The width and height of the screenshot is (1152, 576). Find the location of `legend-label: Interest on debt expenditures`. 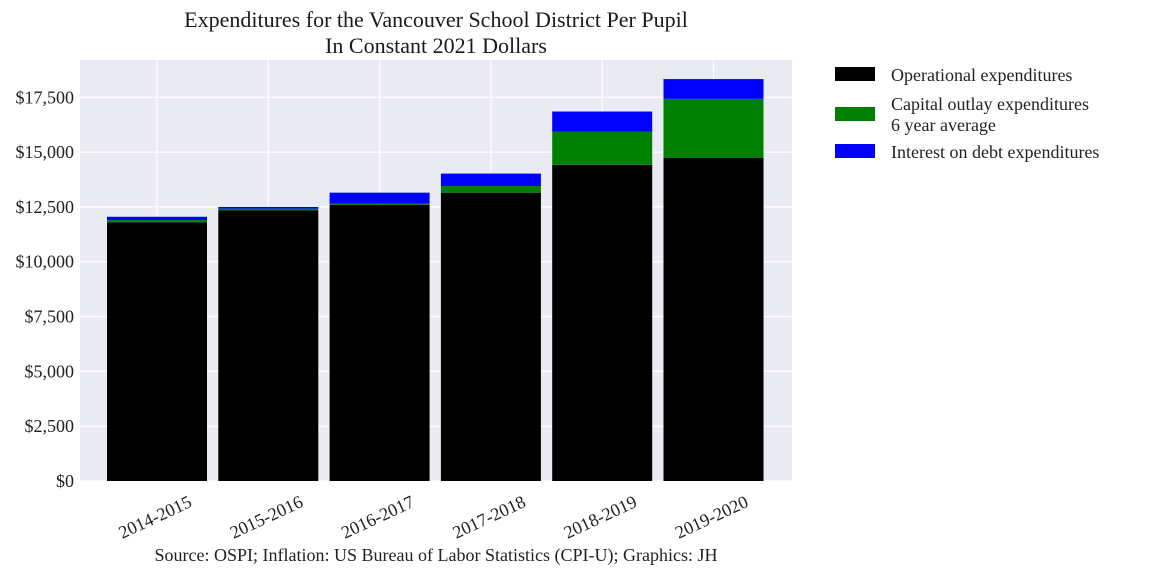

legend-label: Interest on debt expenditures is located at coordinates (995, 152).